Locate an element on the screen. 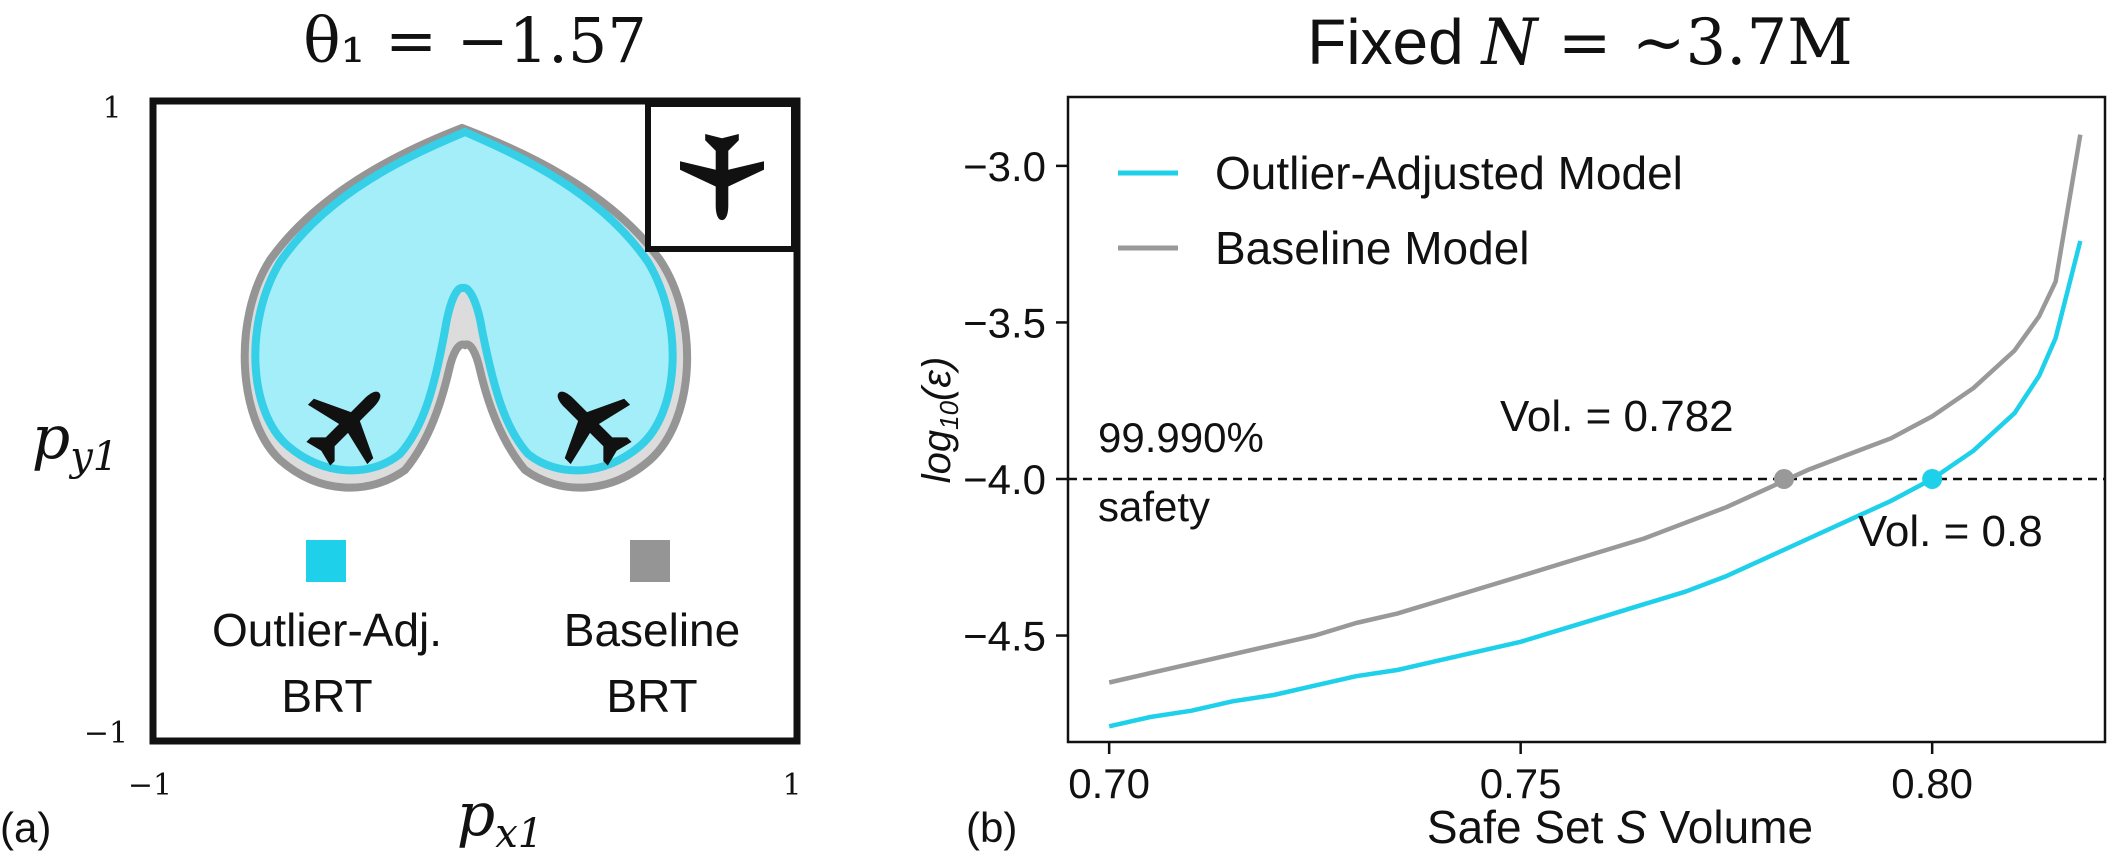 This screenshot has width=2108, height=859. panel-b-title: Fixed N = ~3.7M is located at coordinates (1580, 43).